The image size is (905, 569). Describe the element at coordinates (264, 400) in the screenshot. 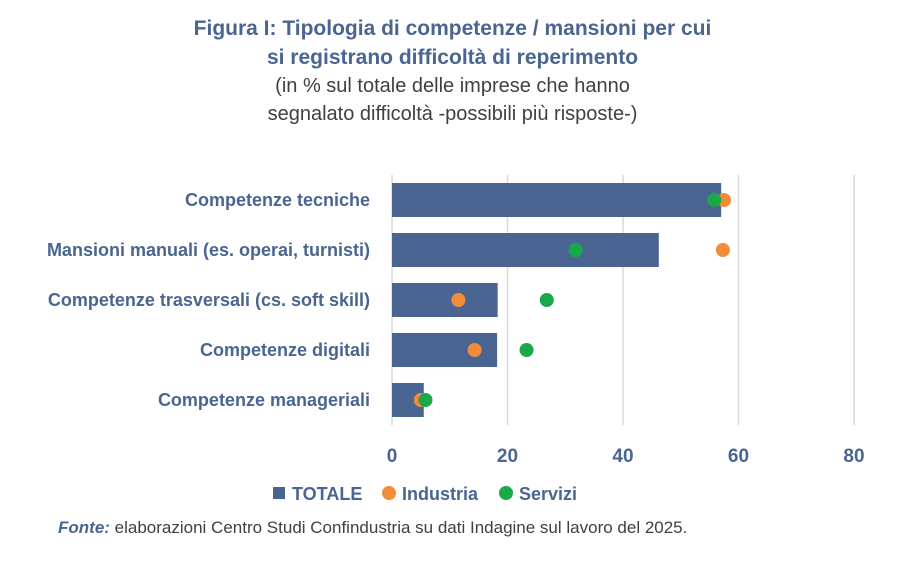

I see `category-label: Competenze manageriali` at that location.